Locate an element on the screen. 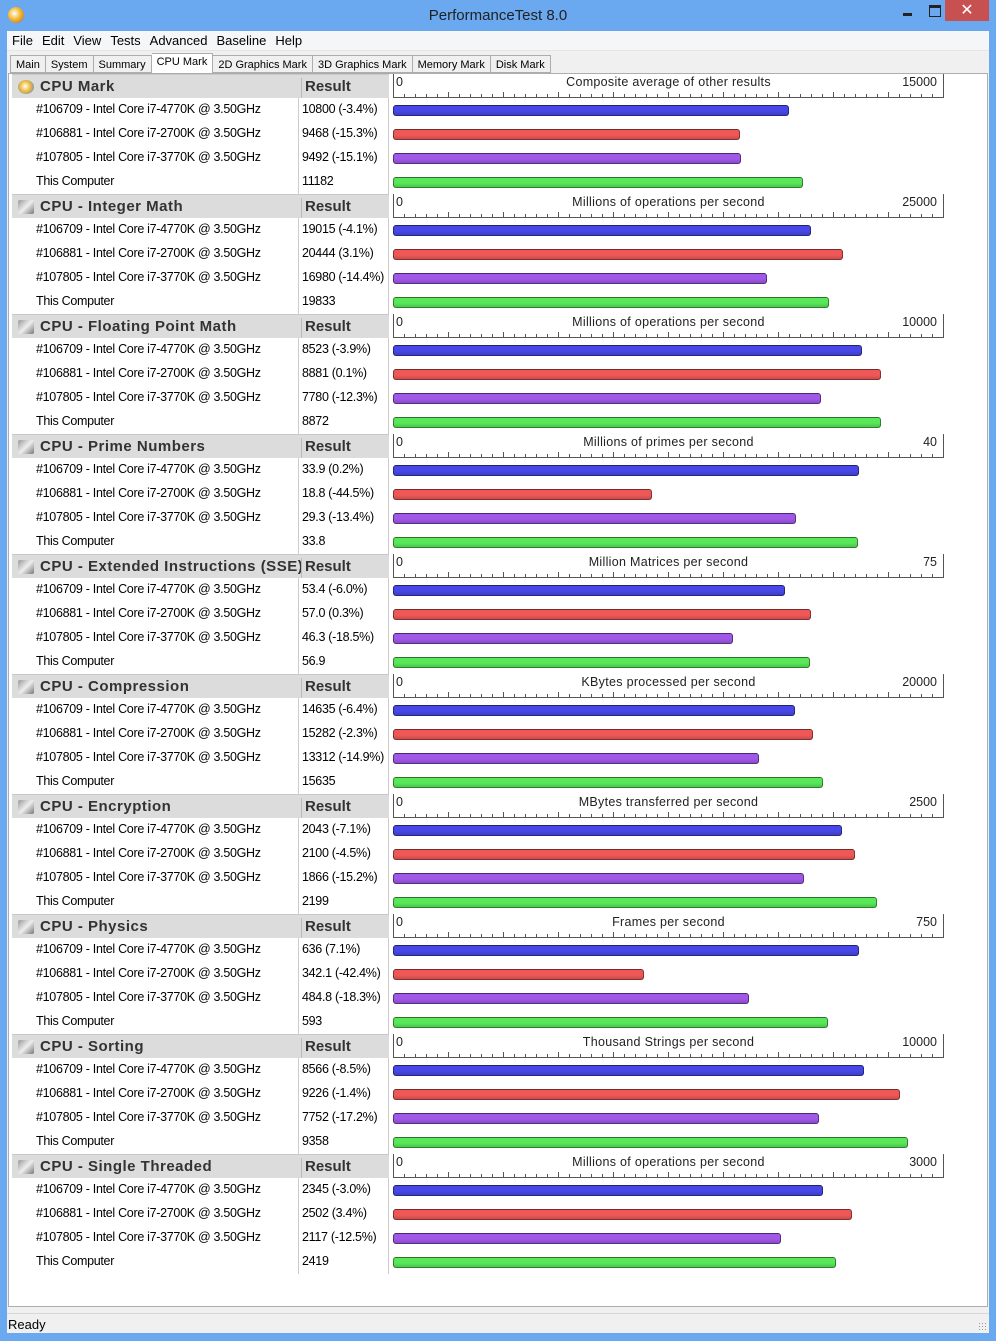 This screenshot has height=1341, width=996. result-value: 33.9 (0.2%) is located at coordinates (343, 470).